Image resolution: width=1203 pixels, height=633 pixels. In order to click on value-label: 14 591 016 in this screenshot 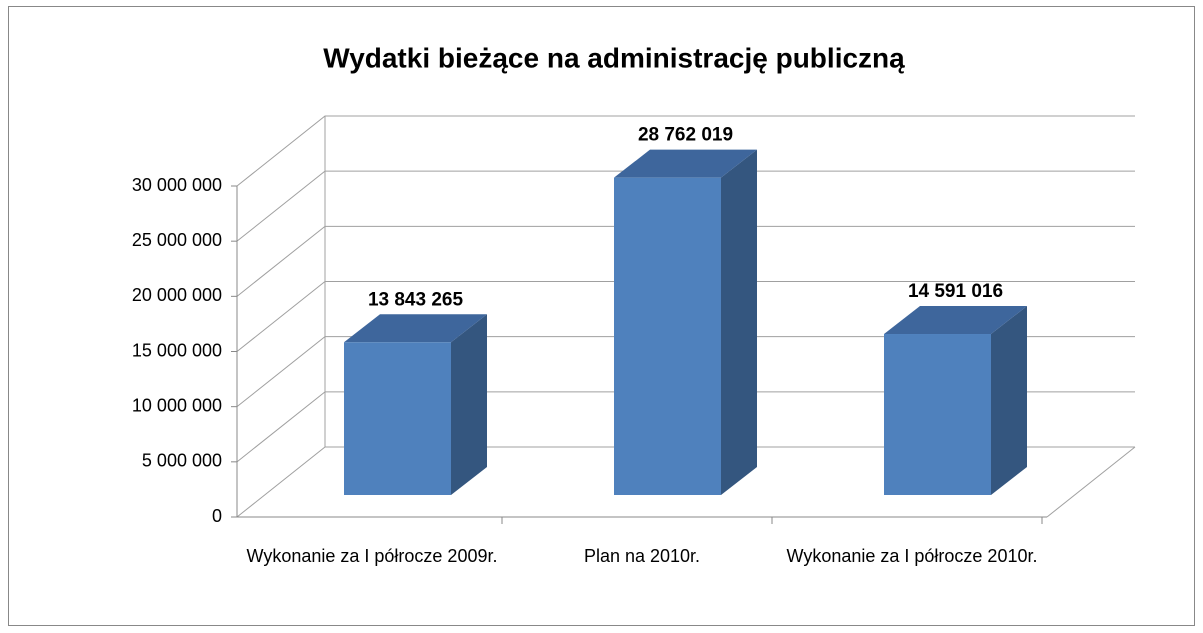, I will do `click(955, 291)`.